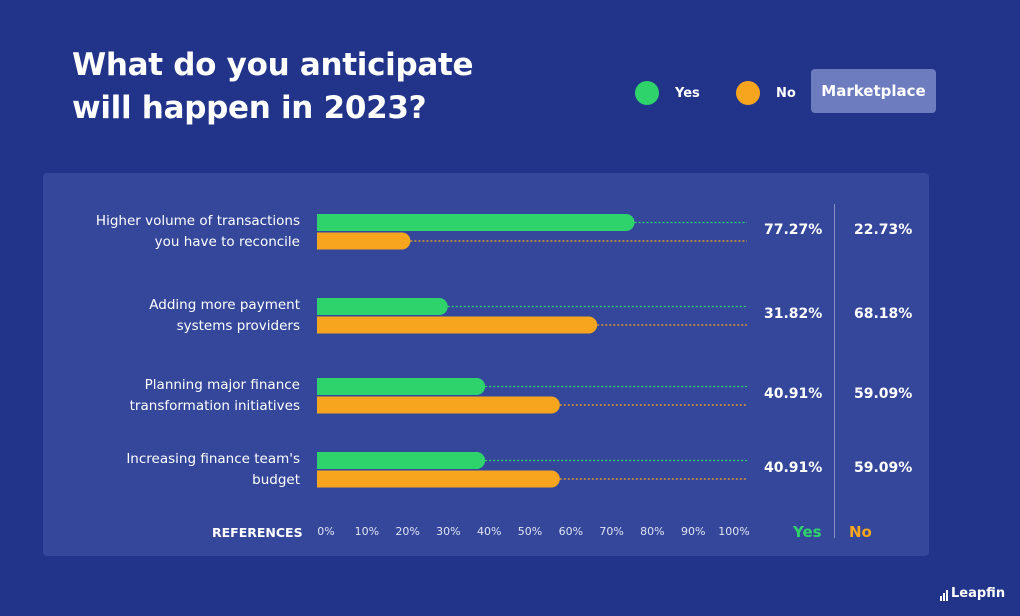 This screenshot has width=1020, height=616. I want to click on legend-yes-label: Yes, so click(687, 93).